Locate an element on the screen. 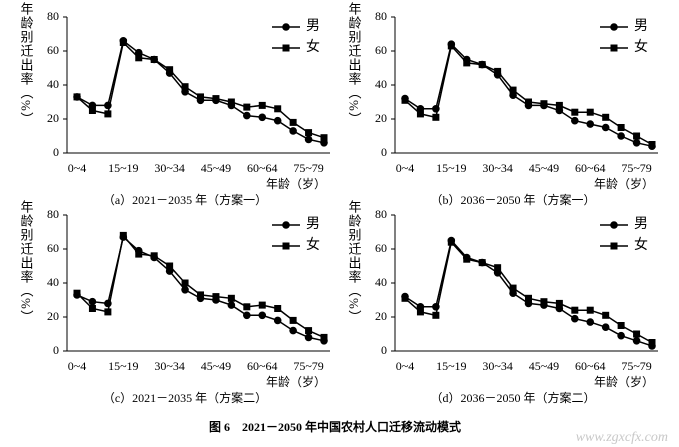  subtitle: （a）2021－2035 年（方案一） is located at coordinates (185, 199).